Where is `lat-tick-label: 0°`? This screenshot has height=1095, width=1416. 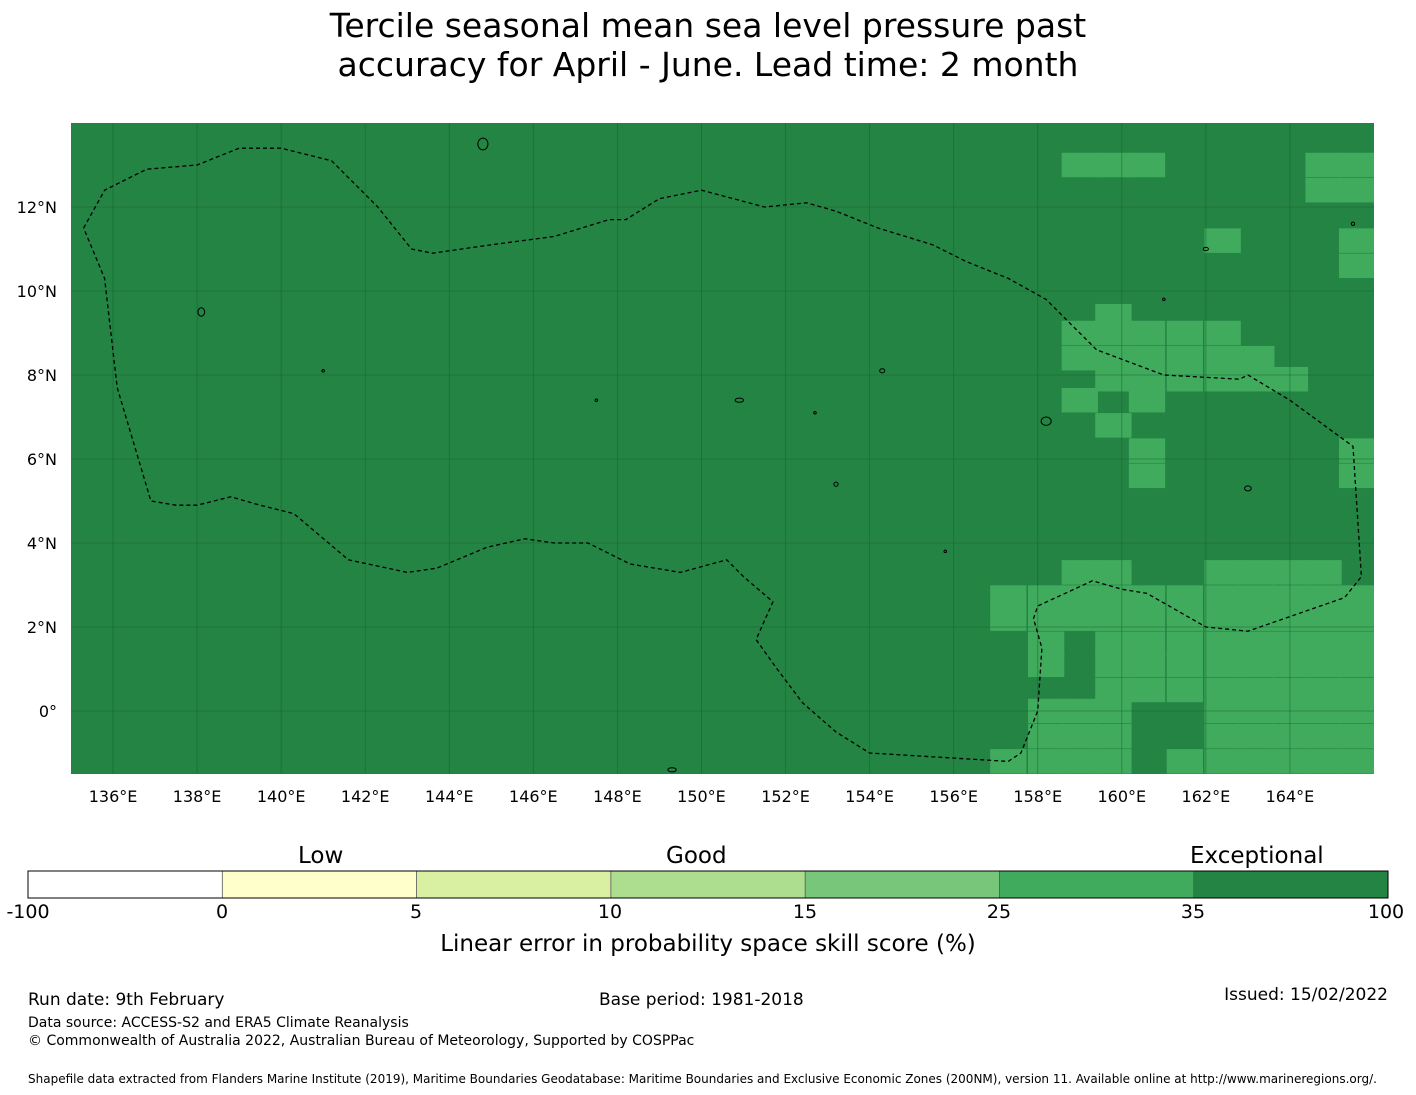
lat-tick-label: 0° is located at coordinates (48, 711).